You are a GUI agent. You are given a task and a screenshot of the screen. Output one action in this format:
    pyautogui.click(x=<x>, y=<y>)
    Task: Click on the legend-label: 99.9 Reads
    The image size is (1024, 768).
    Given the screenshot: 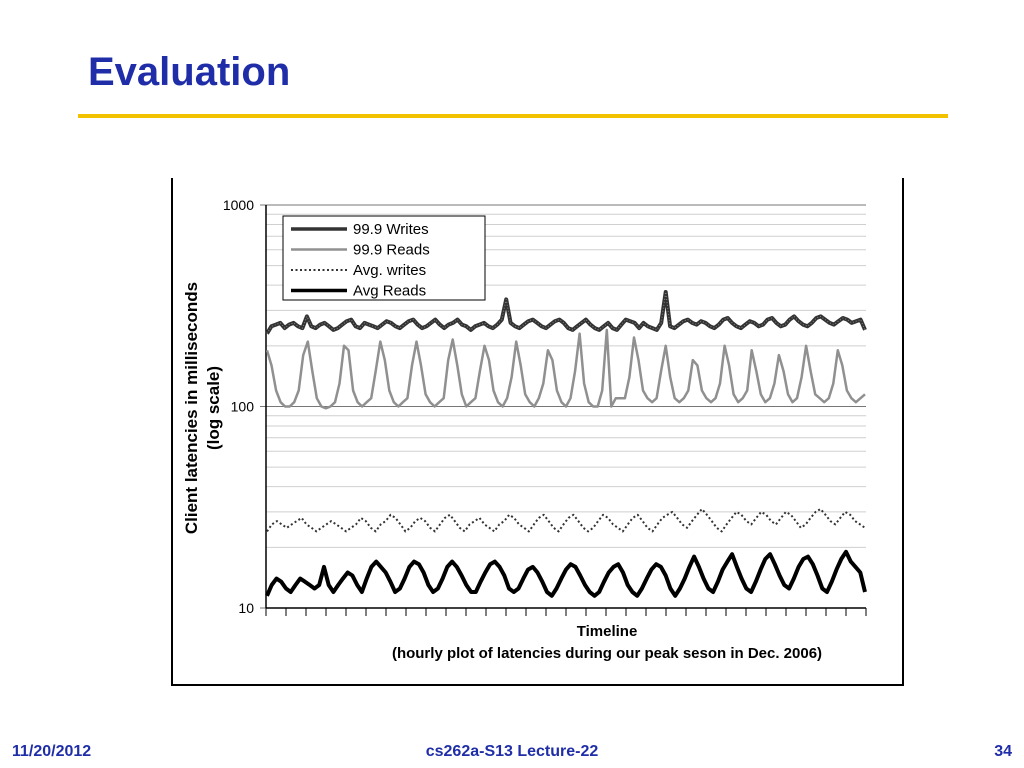 What is the action you would take?
    pyautogui.click(x=391, y=250)
    